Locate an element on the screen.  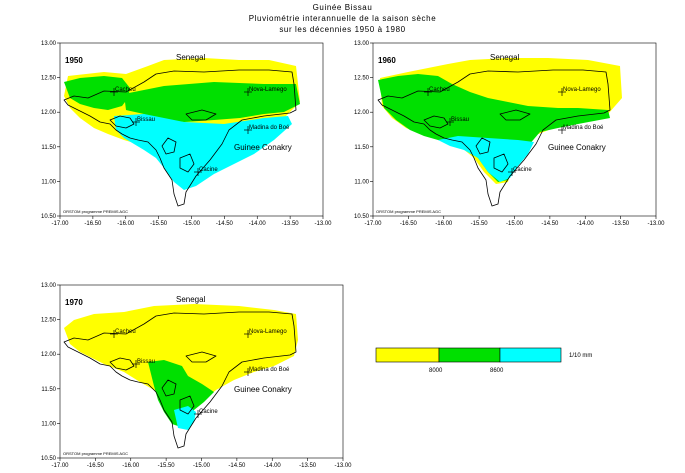
decade-label: 1970 is located at coordinates (74, 302).